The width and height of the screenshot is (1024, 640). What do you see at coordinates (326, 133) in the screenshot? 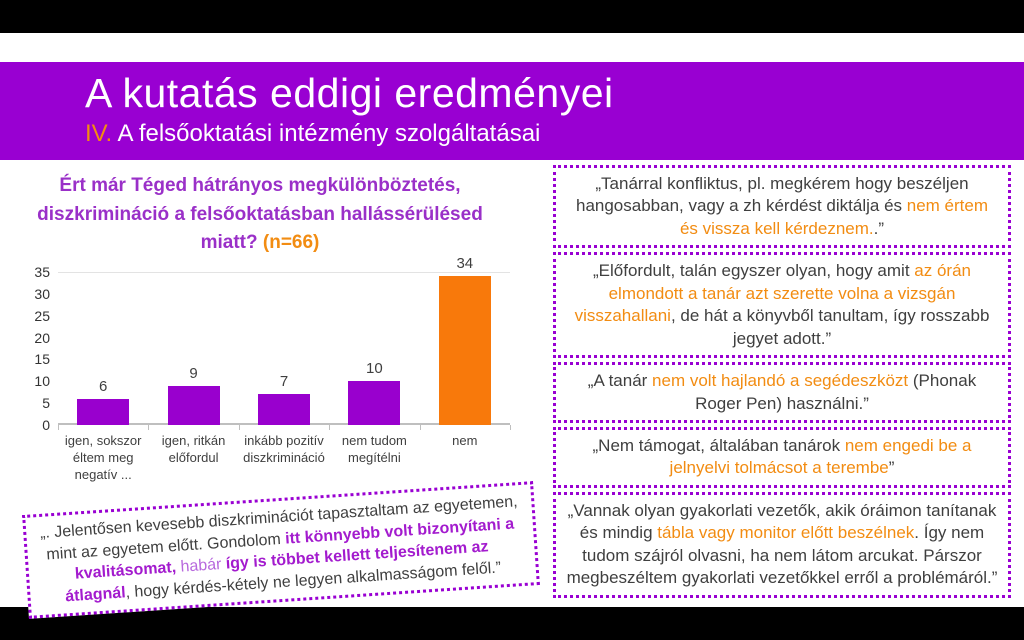
I see `subtitle-text: A felsőoktatási intézmény szolgáltatásai` at bounding box center [326, 133].